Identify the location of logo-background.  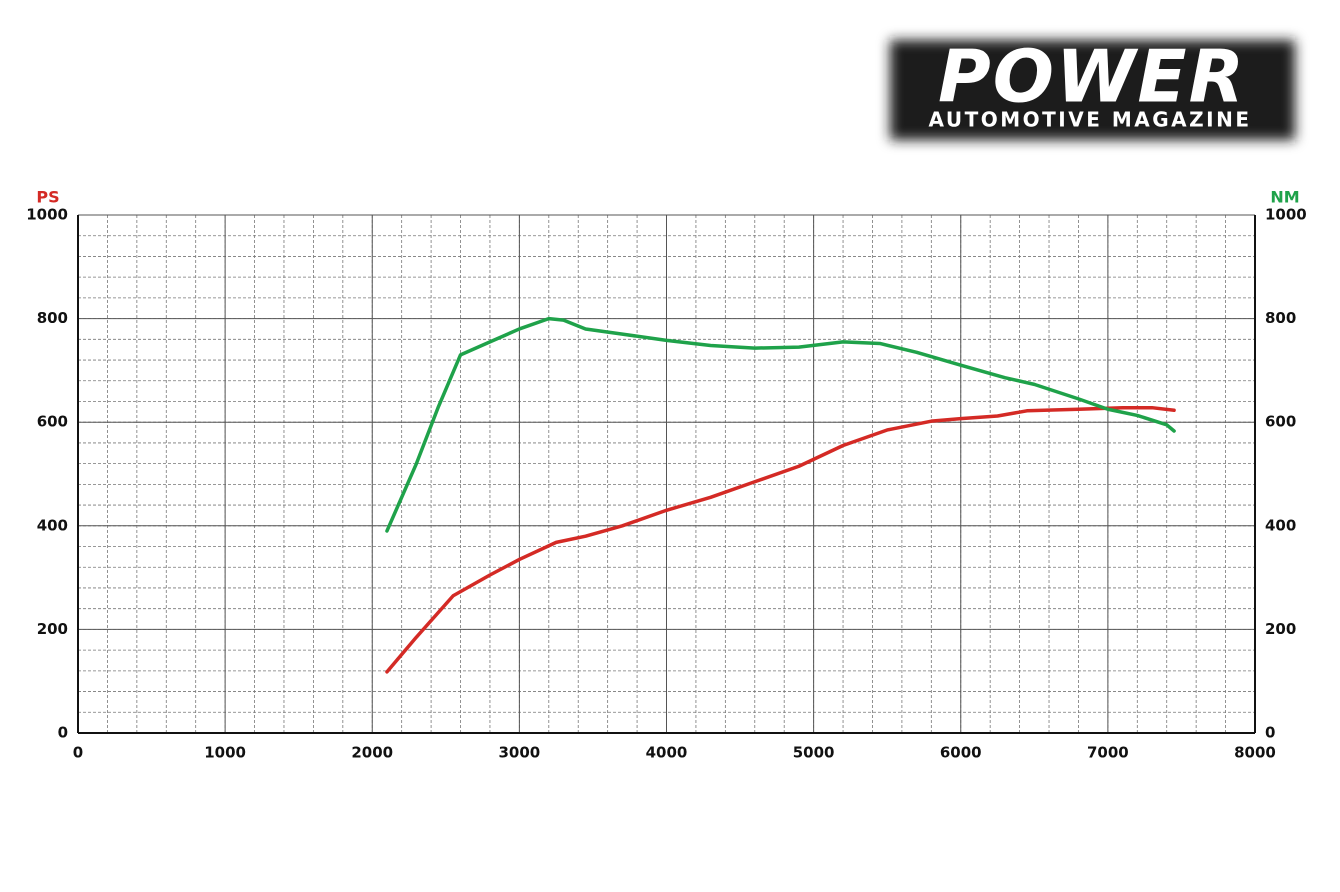
(1092, 90).